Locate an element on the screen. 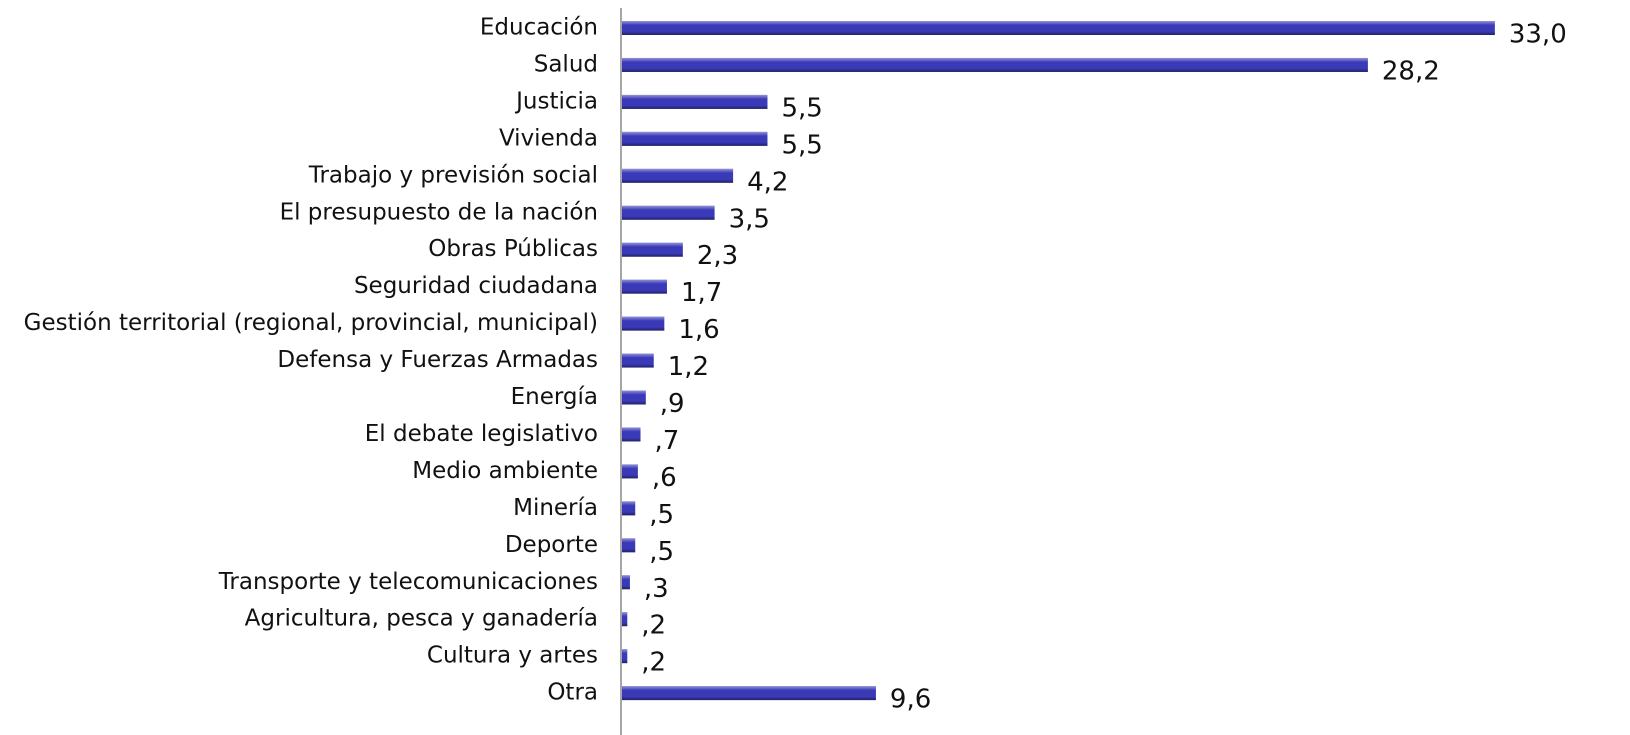 The image size is (1630, 735). category-label: Agricultura, pesca y ganadería is located at coordinates (421, 619).